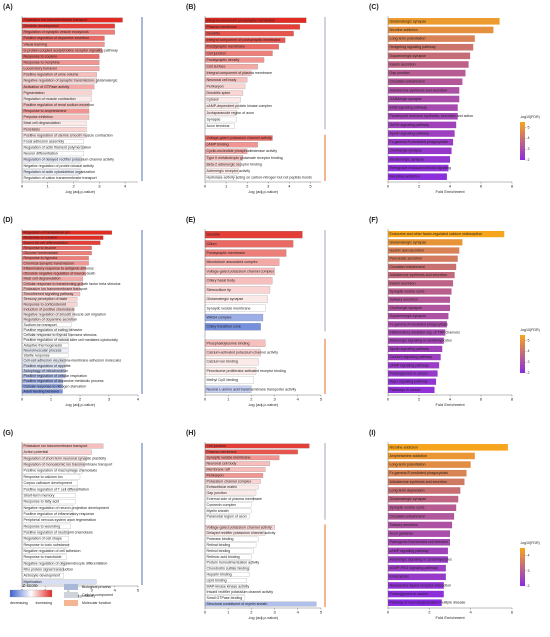 The height and width of the screenshot is (637, 550). Describe the element at coordinates (213, 100) in the screenshot. I see `category-label: Cytosol` at that location.